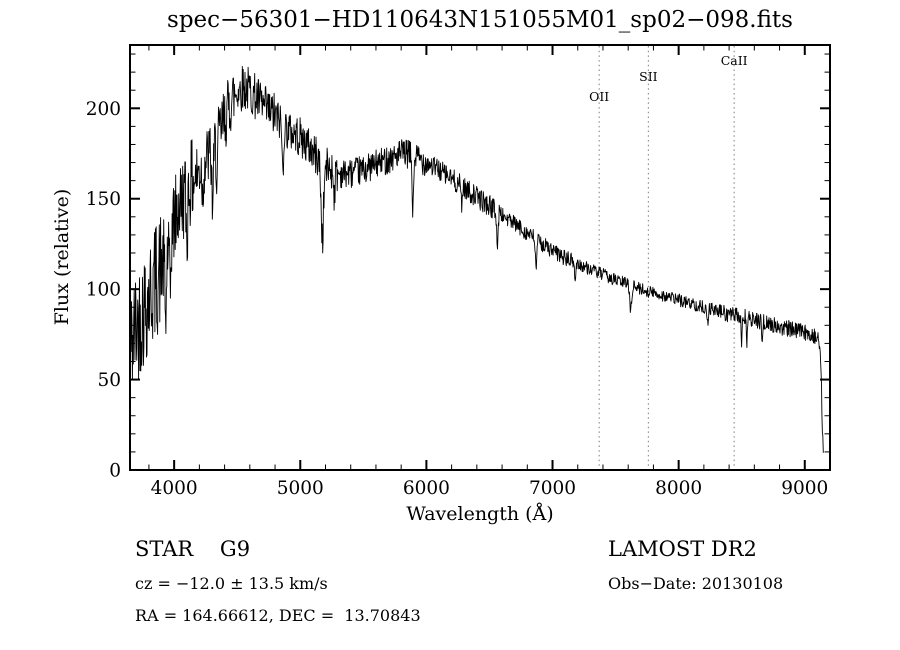  I want to click on x-tick-label: 9000, so click(804, 488).